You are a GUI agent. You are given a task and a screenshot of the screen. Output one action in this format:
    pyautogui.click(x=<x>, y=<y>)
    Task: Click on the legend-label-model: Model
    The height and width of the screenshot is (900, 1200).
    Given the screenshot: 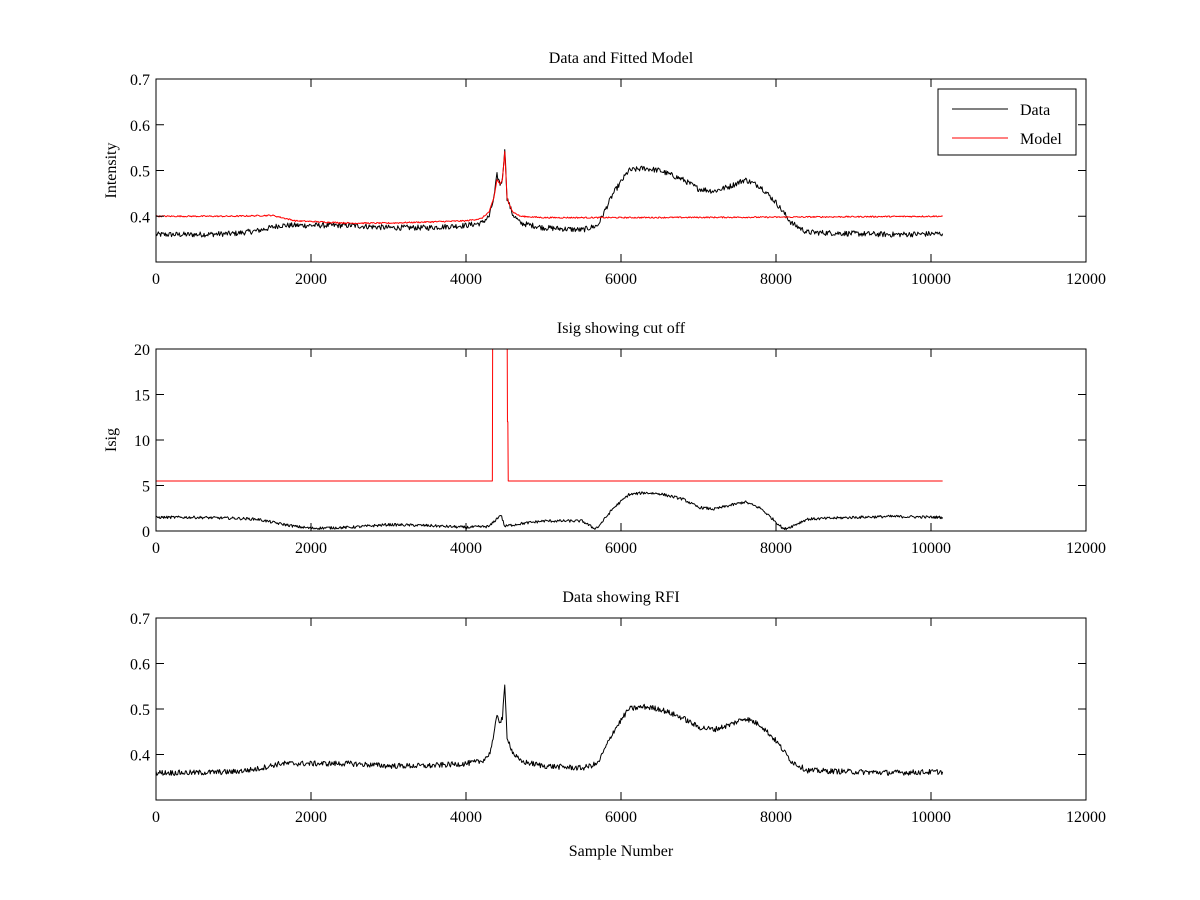 What is the action you would take?
    pyautogui.click(x=1041, y=139)
    